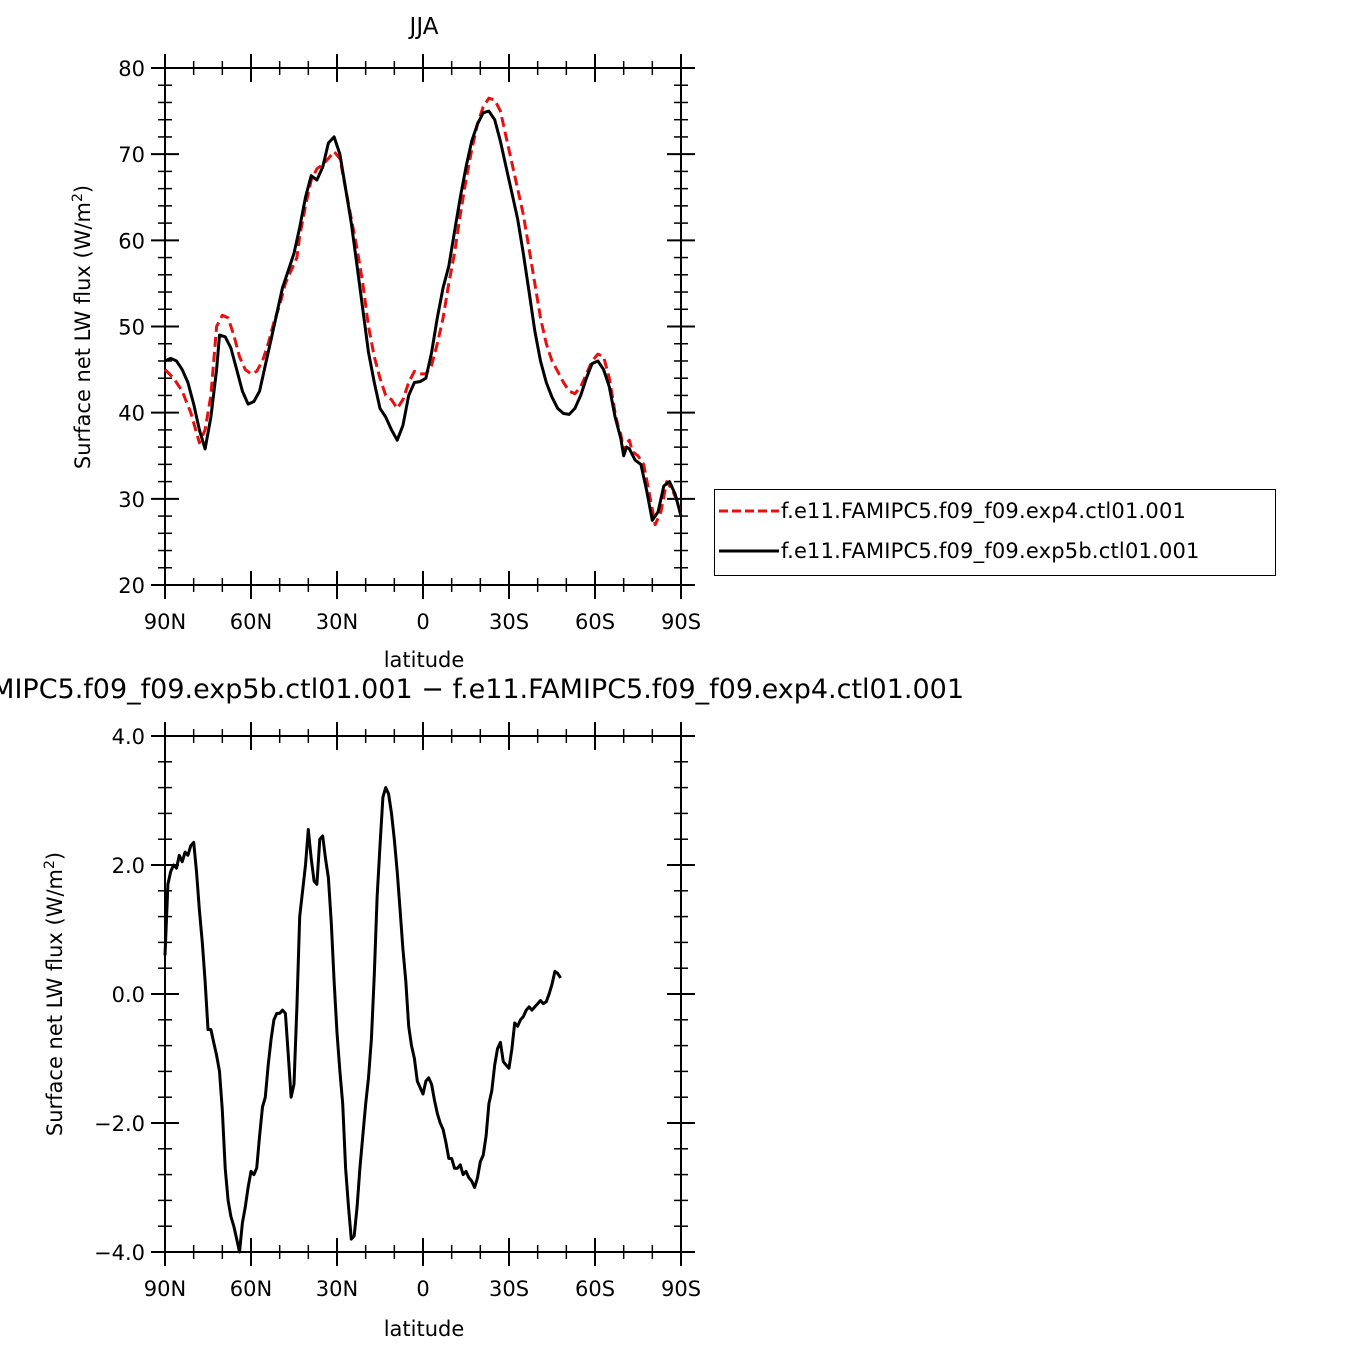 The height and width of the screenshot is (1347, 1347). Describe the element at coordinates (984, 511) in the screenshot. I see `legend-label-exp4: f.e11.FAMIPC5.f09_f09.exp4.ctl01.001` at that location.